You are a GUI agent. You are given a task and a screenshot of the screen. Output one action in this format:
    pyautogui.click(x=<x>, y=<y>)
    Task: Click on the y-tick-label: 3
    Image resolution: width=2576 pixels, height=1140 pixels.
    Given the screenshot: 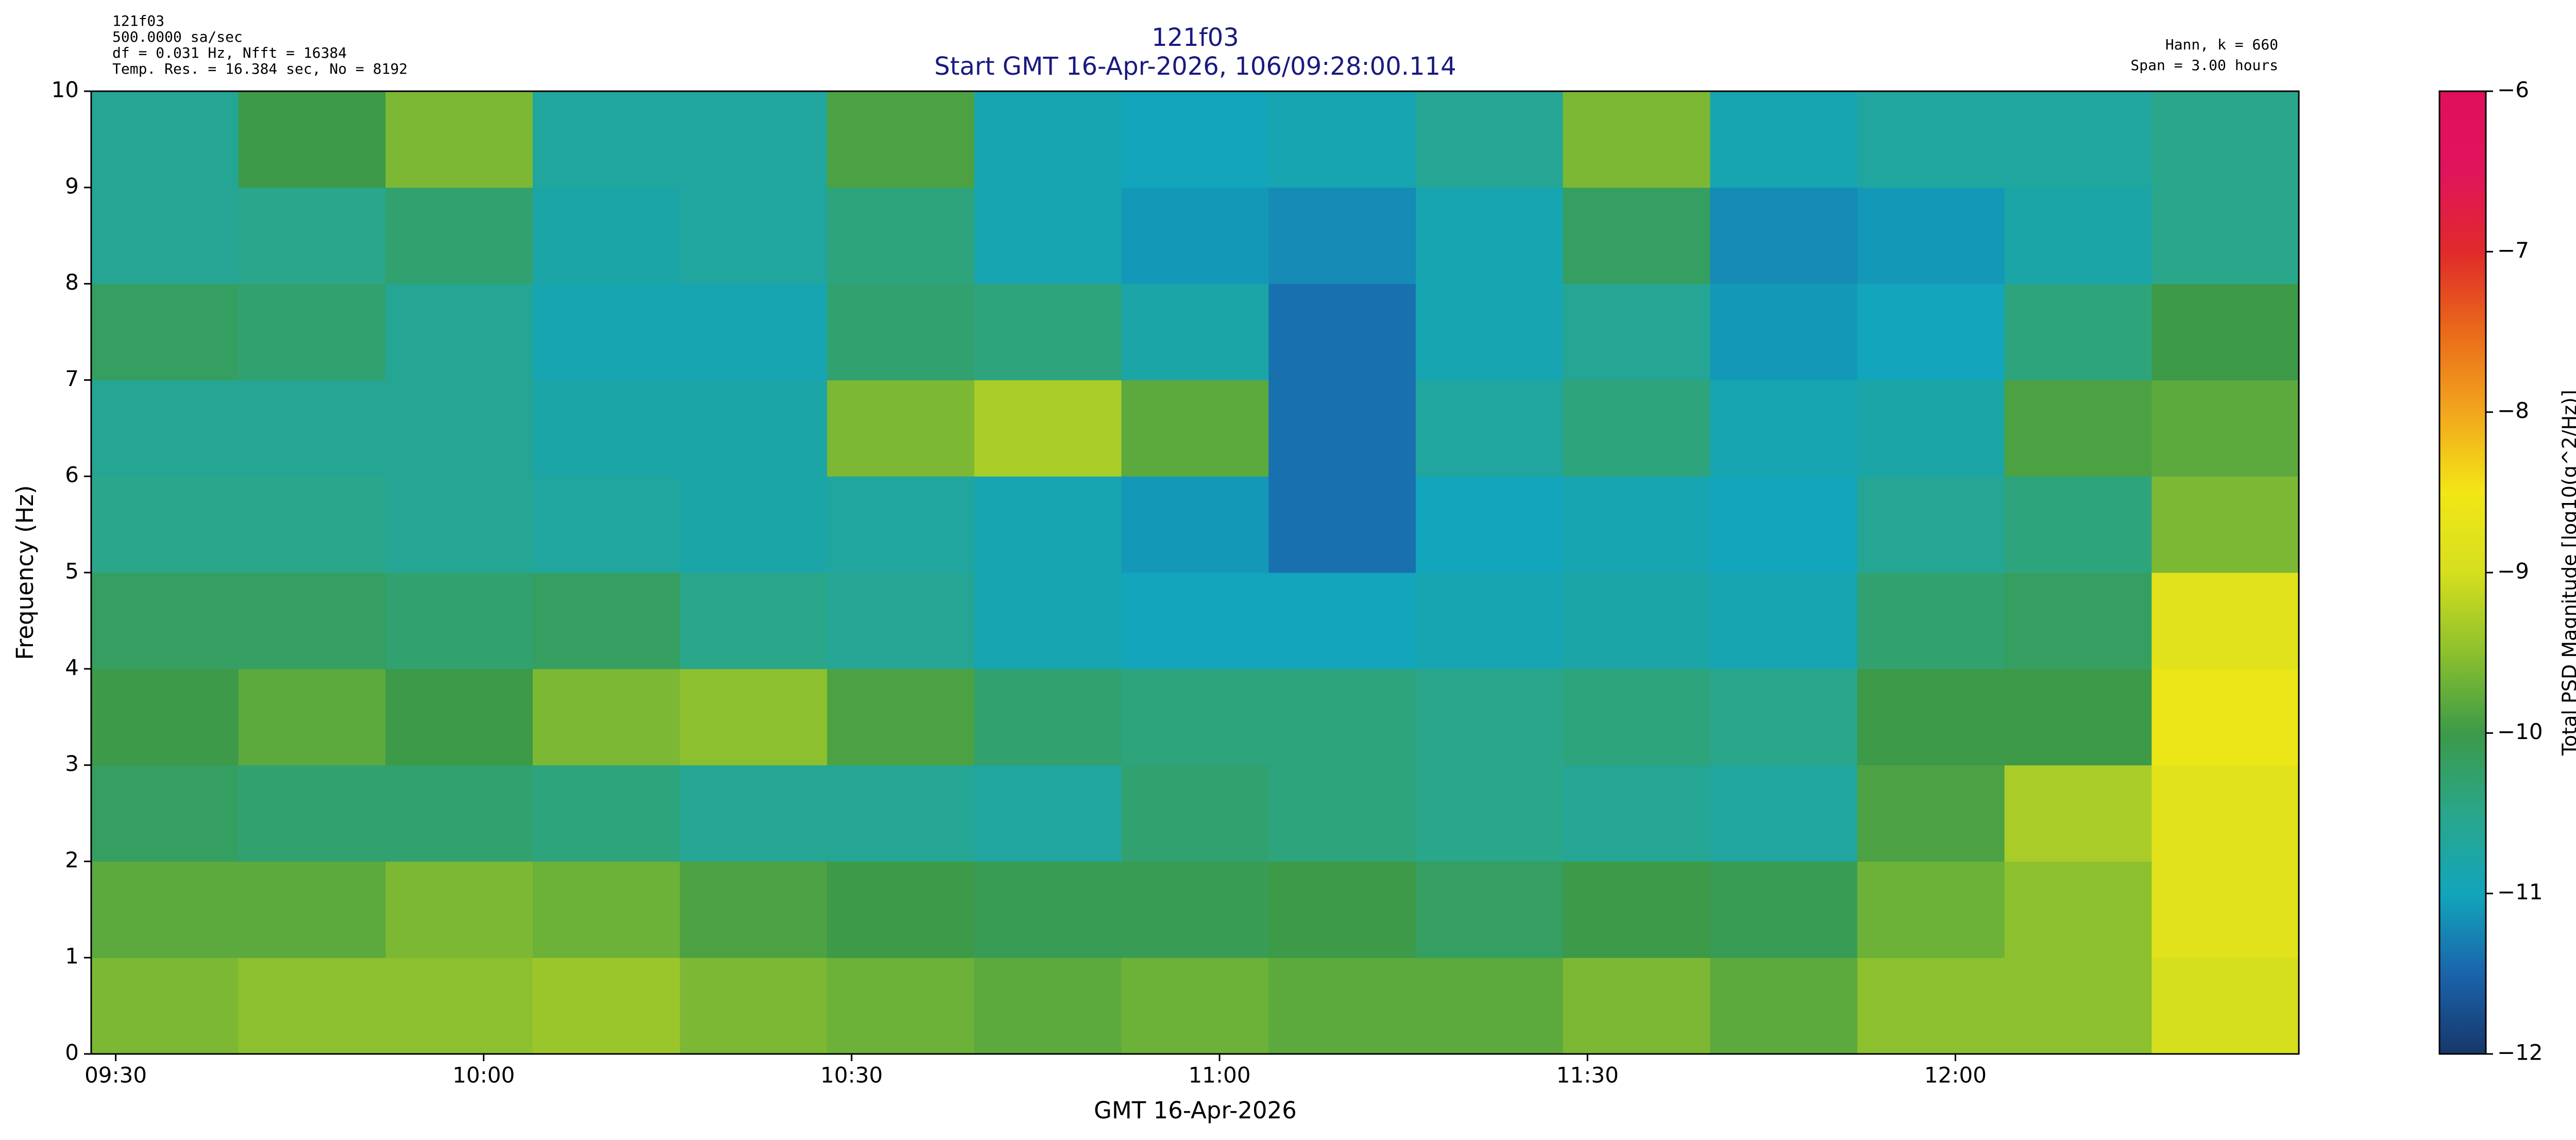 What is the action you would take?
    pyautogui.click(x=72, y=763)
    